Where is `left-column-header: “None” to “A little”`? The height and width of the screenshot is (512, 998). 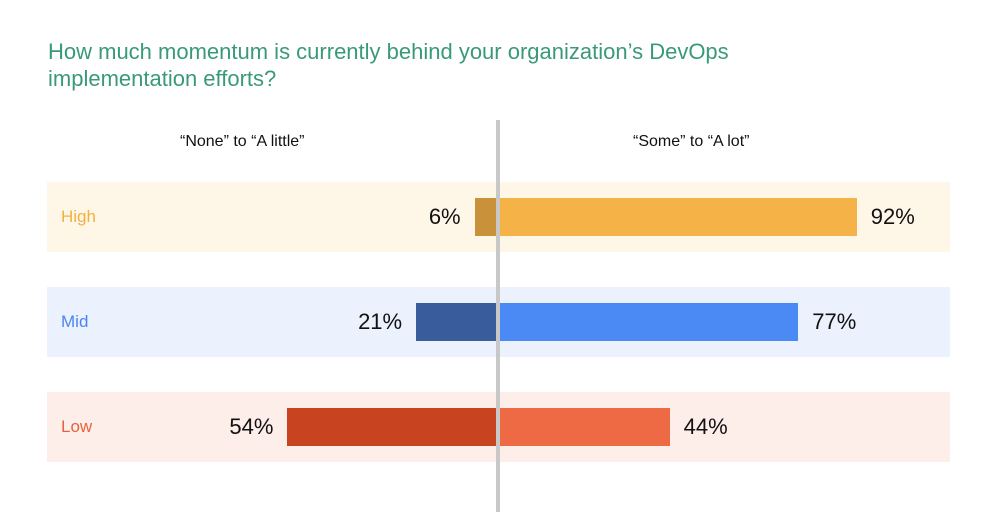 left-column-header: “None” to “A little” is located at coordinates (242, 141).